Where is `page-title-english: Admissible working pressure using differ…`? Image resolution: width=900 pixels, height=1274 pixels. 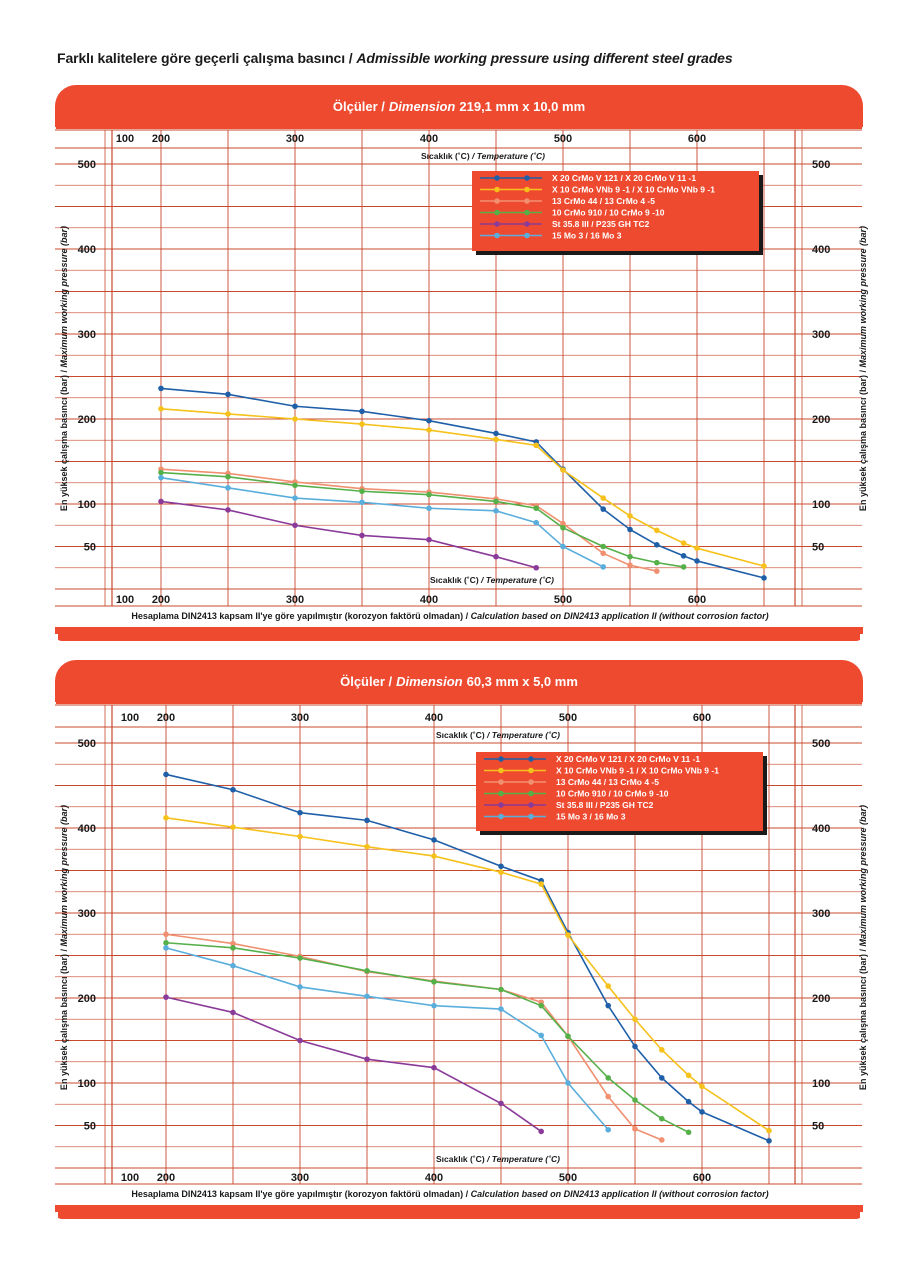
page-title-english: Admissible working pressure using differ… is located at coordinates (544, 58).